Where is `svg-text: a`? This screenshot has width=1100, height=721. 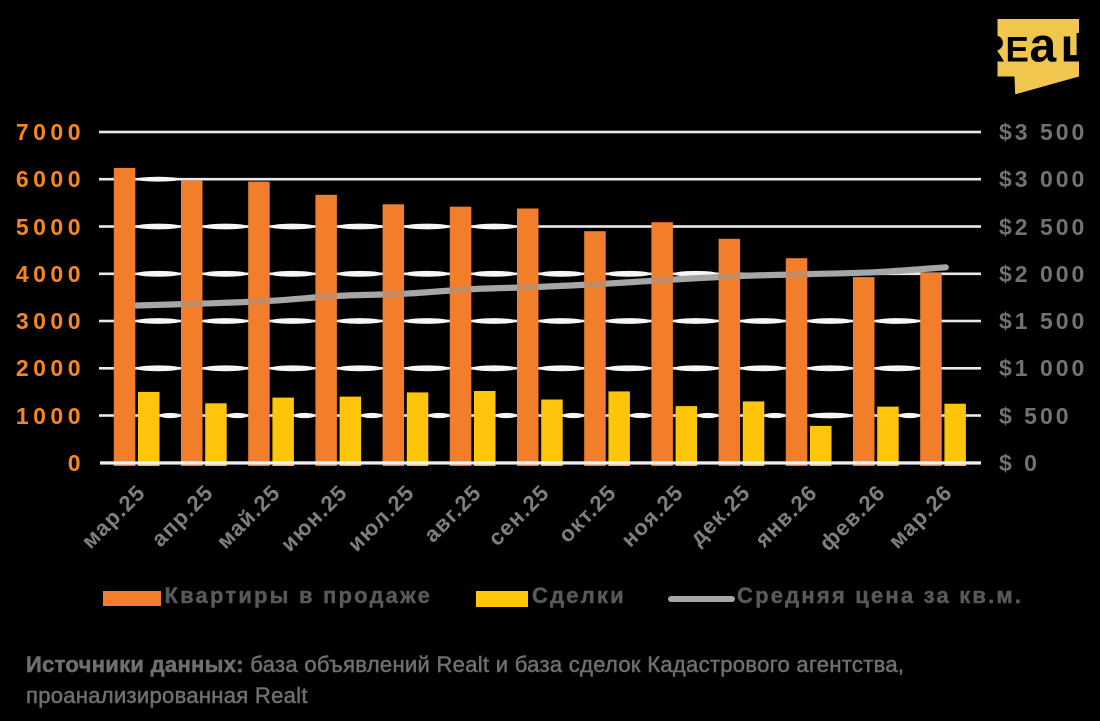
svg-text: a is located at coordinates (1043, 46).